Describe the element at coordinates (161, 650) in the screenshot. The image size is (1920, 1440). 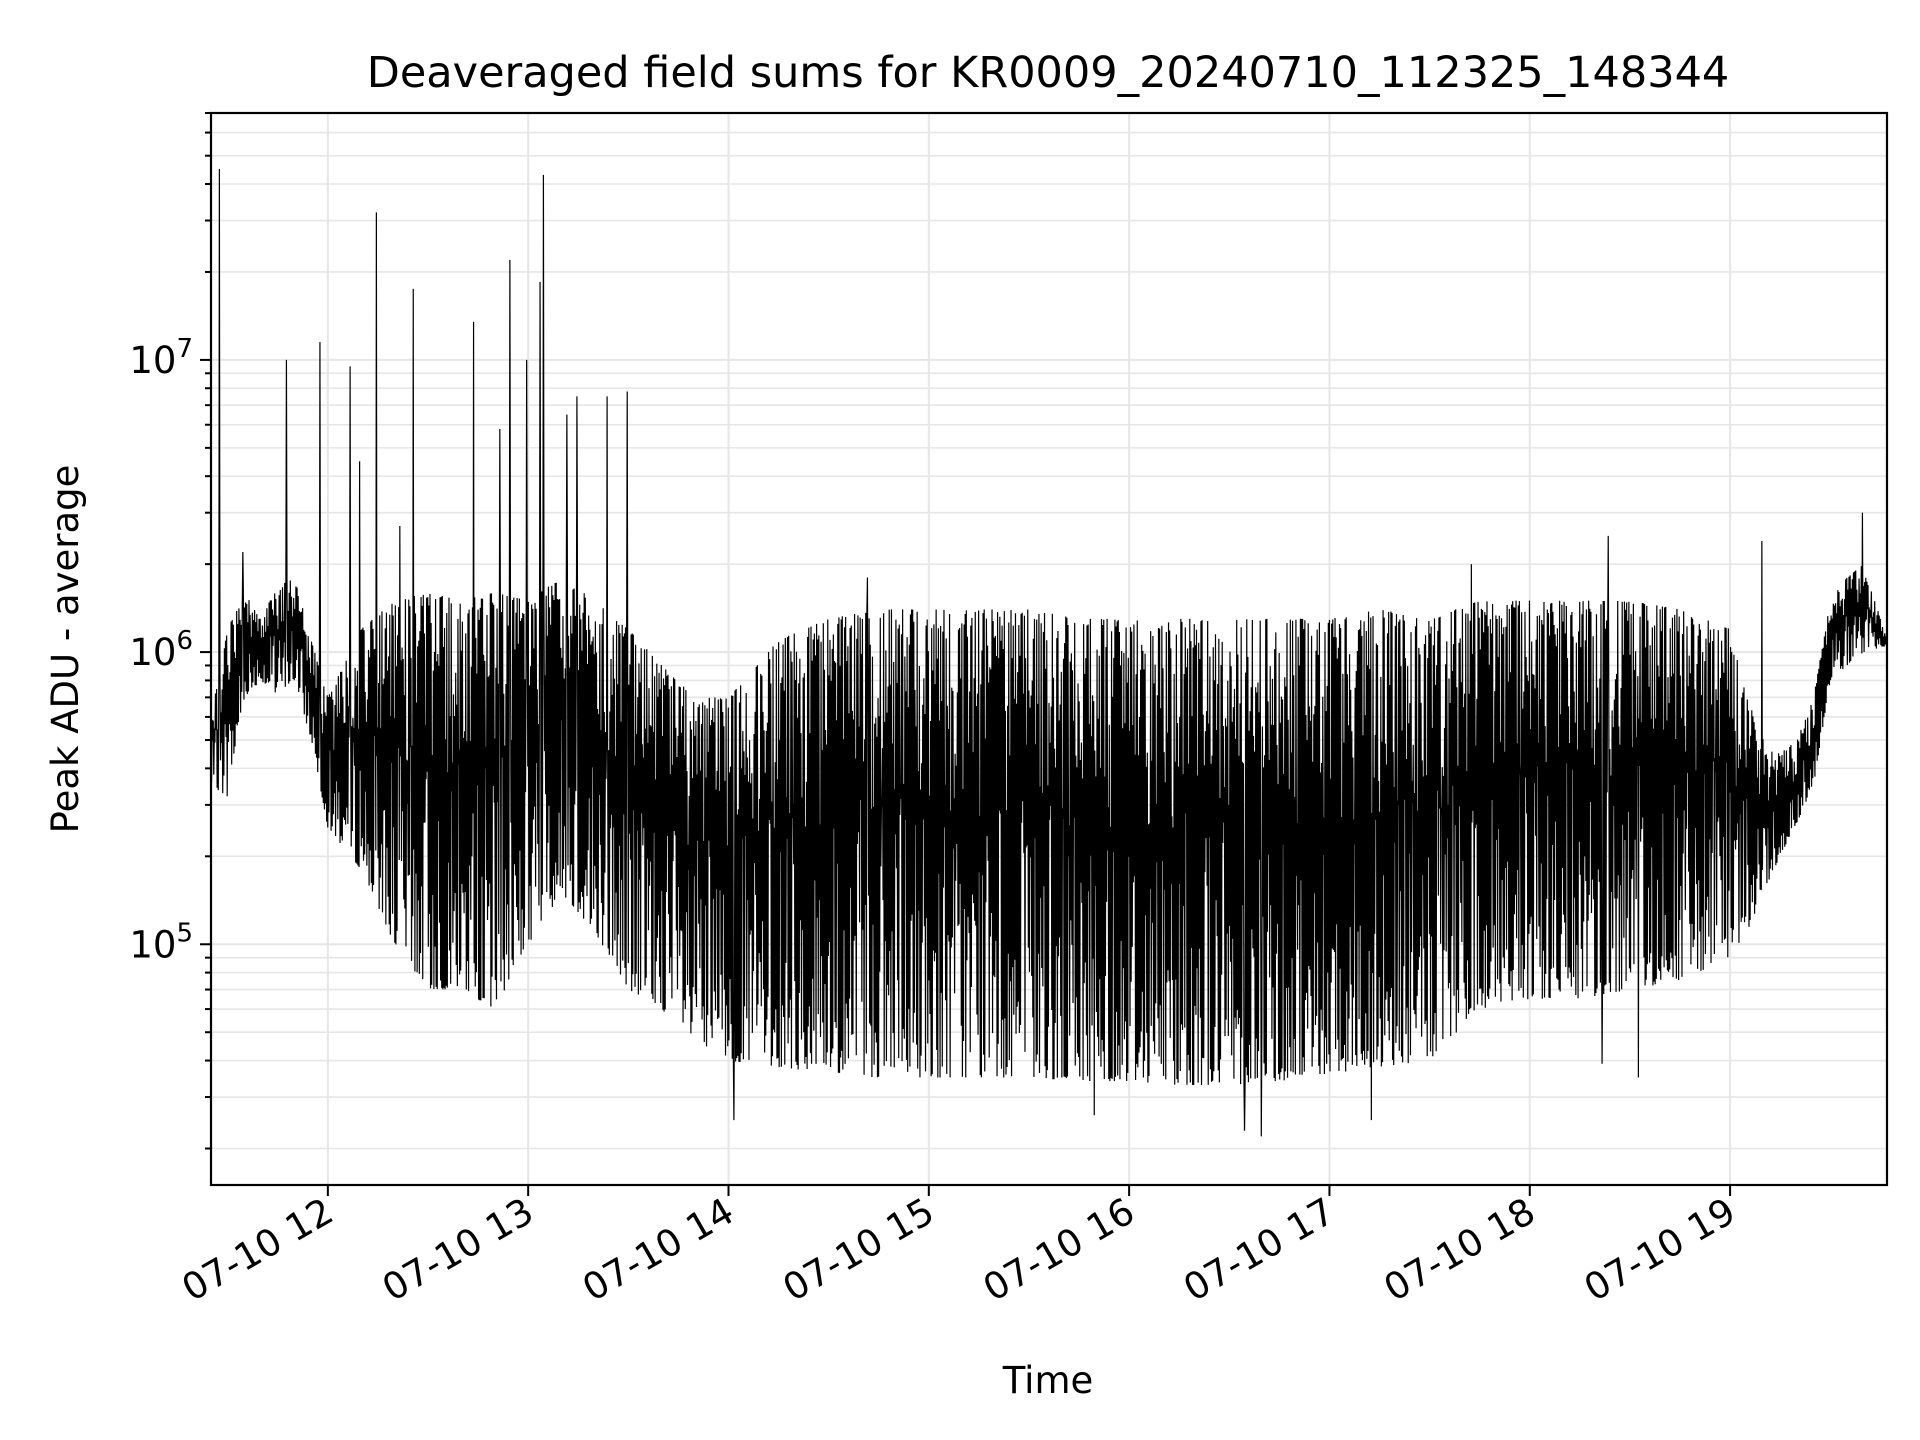
I see `y-tick-label: 106` at that location.